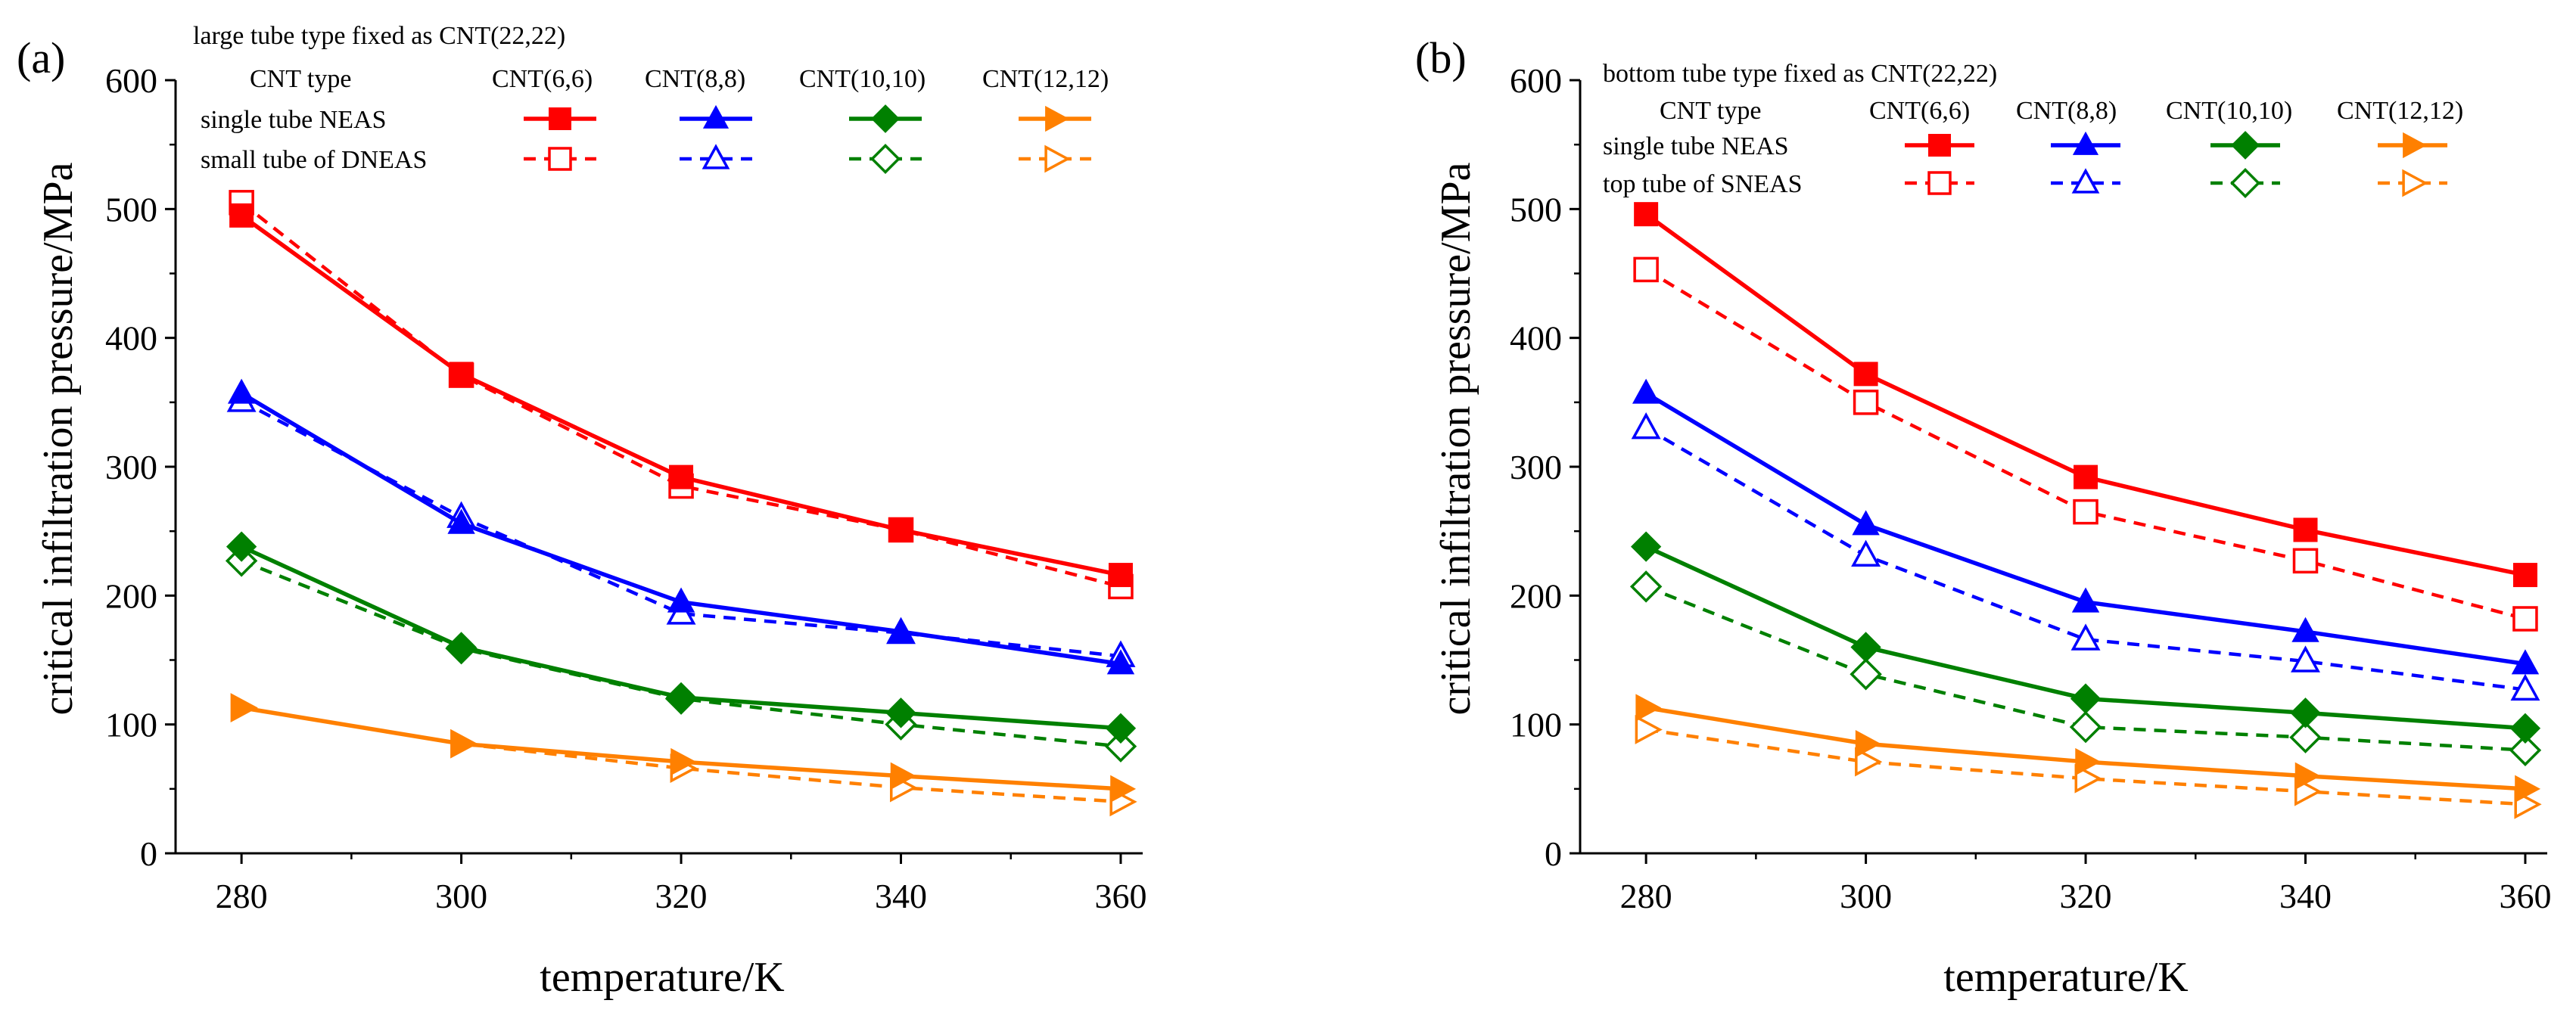 The width and height of the screenshot is (2576, 1022). Describe the element at coordinates (2229, 111) in the screenshot. I see `legend-b-col-cnt1010: CNT(10,10)` at that location.